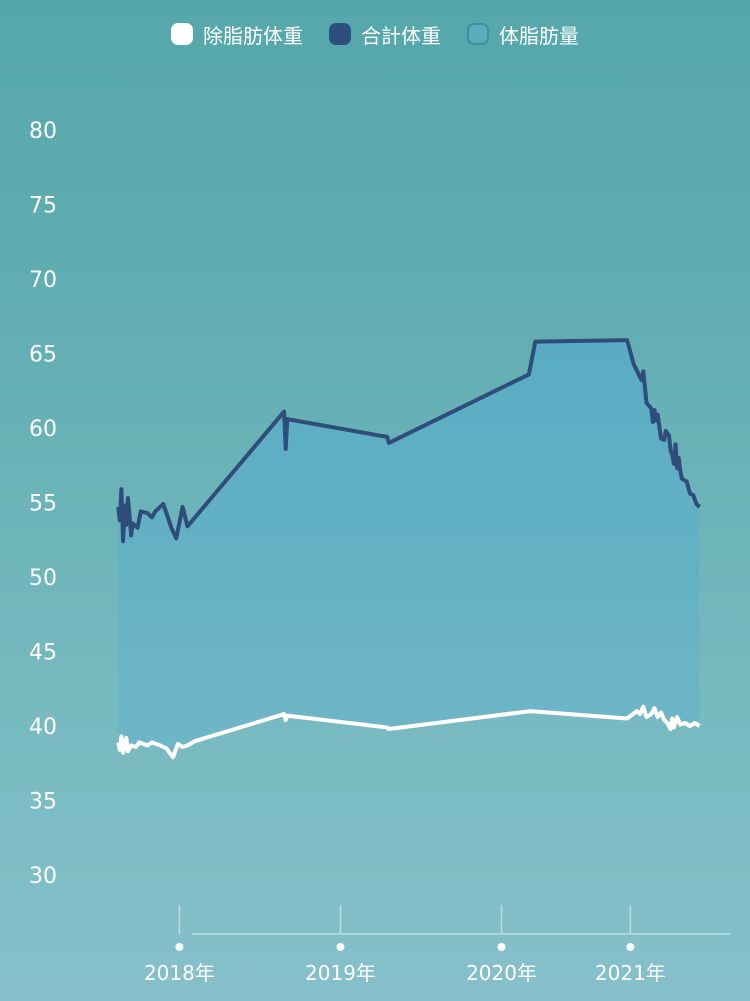 Image resolution: width=750 pixels, height=1001 pixels. Describe the element at coordinates (43, 578) in the screenshot. I see `y-tick-label-50: 50` at that location.